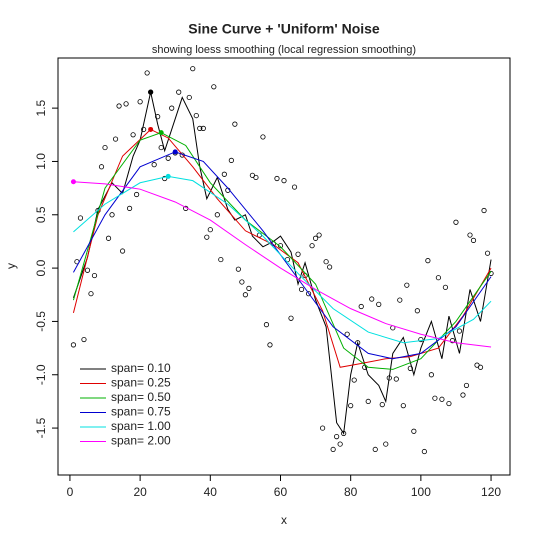 The width and height of the screenshot is (540, 540). What do you see at coordinates (421, 492) in the screenshot?
I see `x-tick-label: 100` at bounding box center [421, 492].